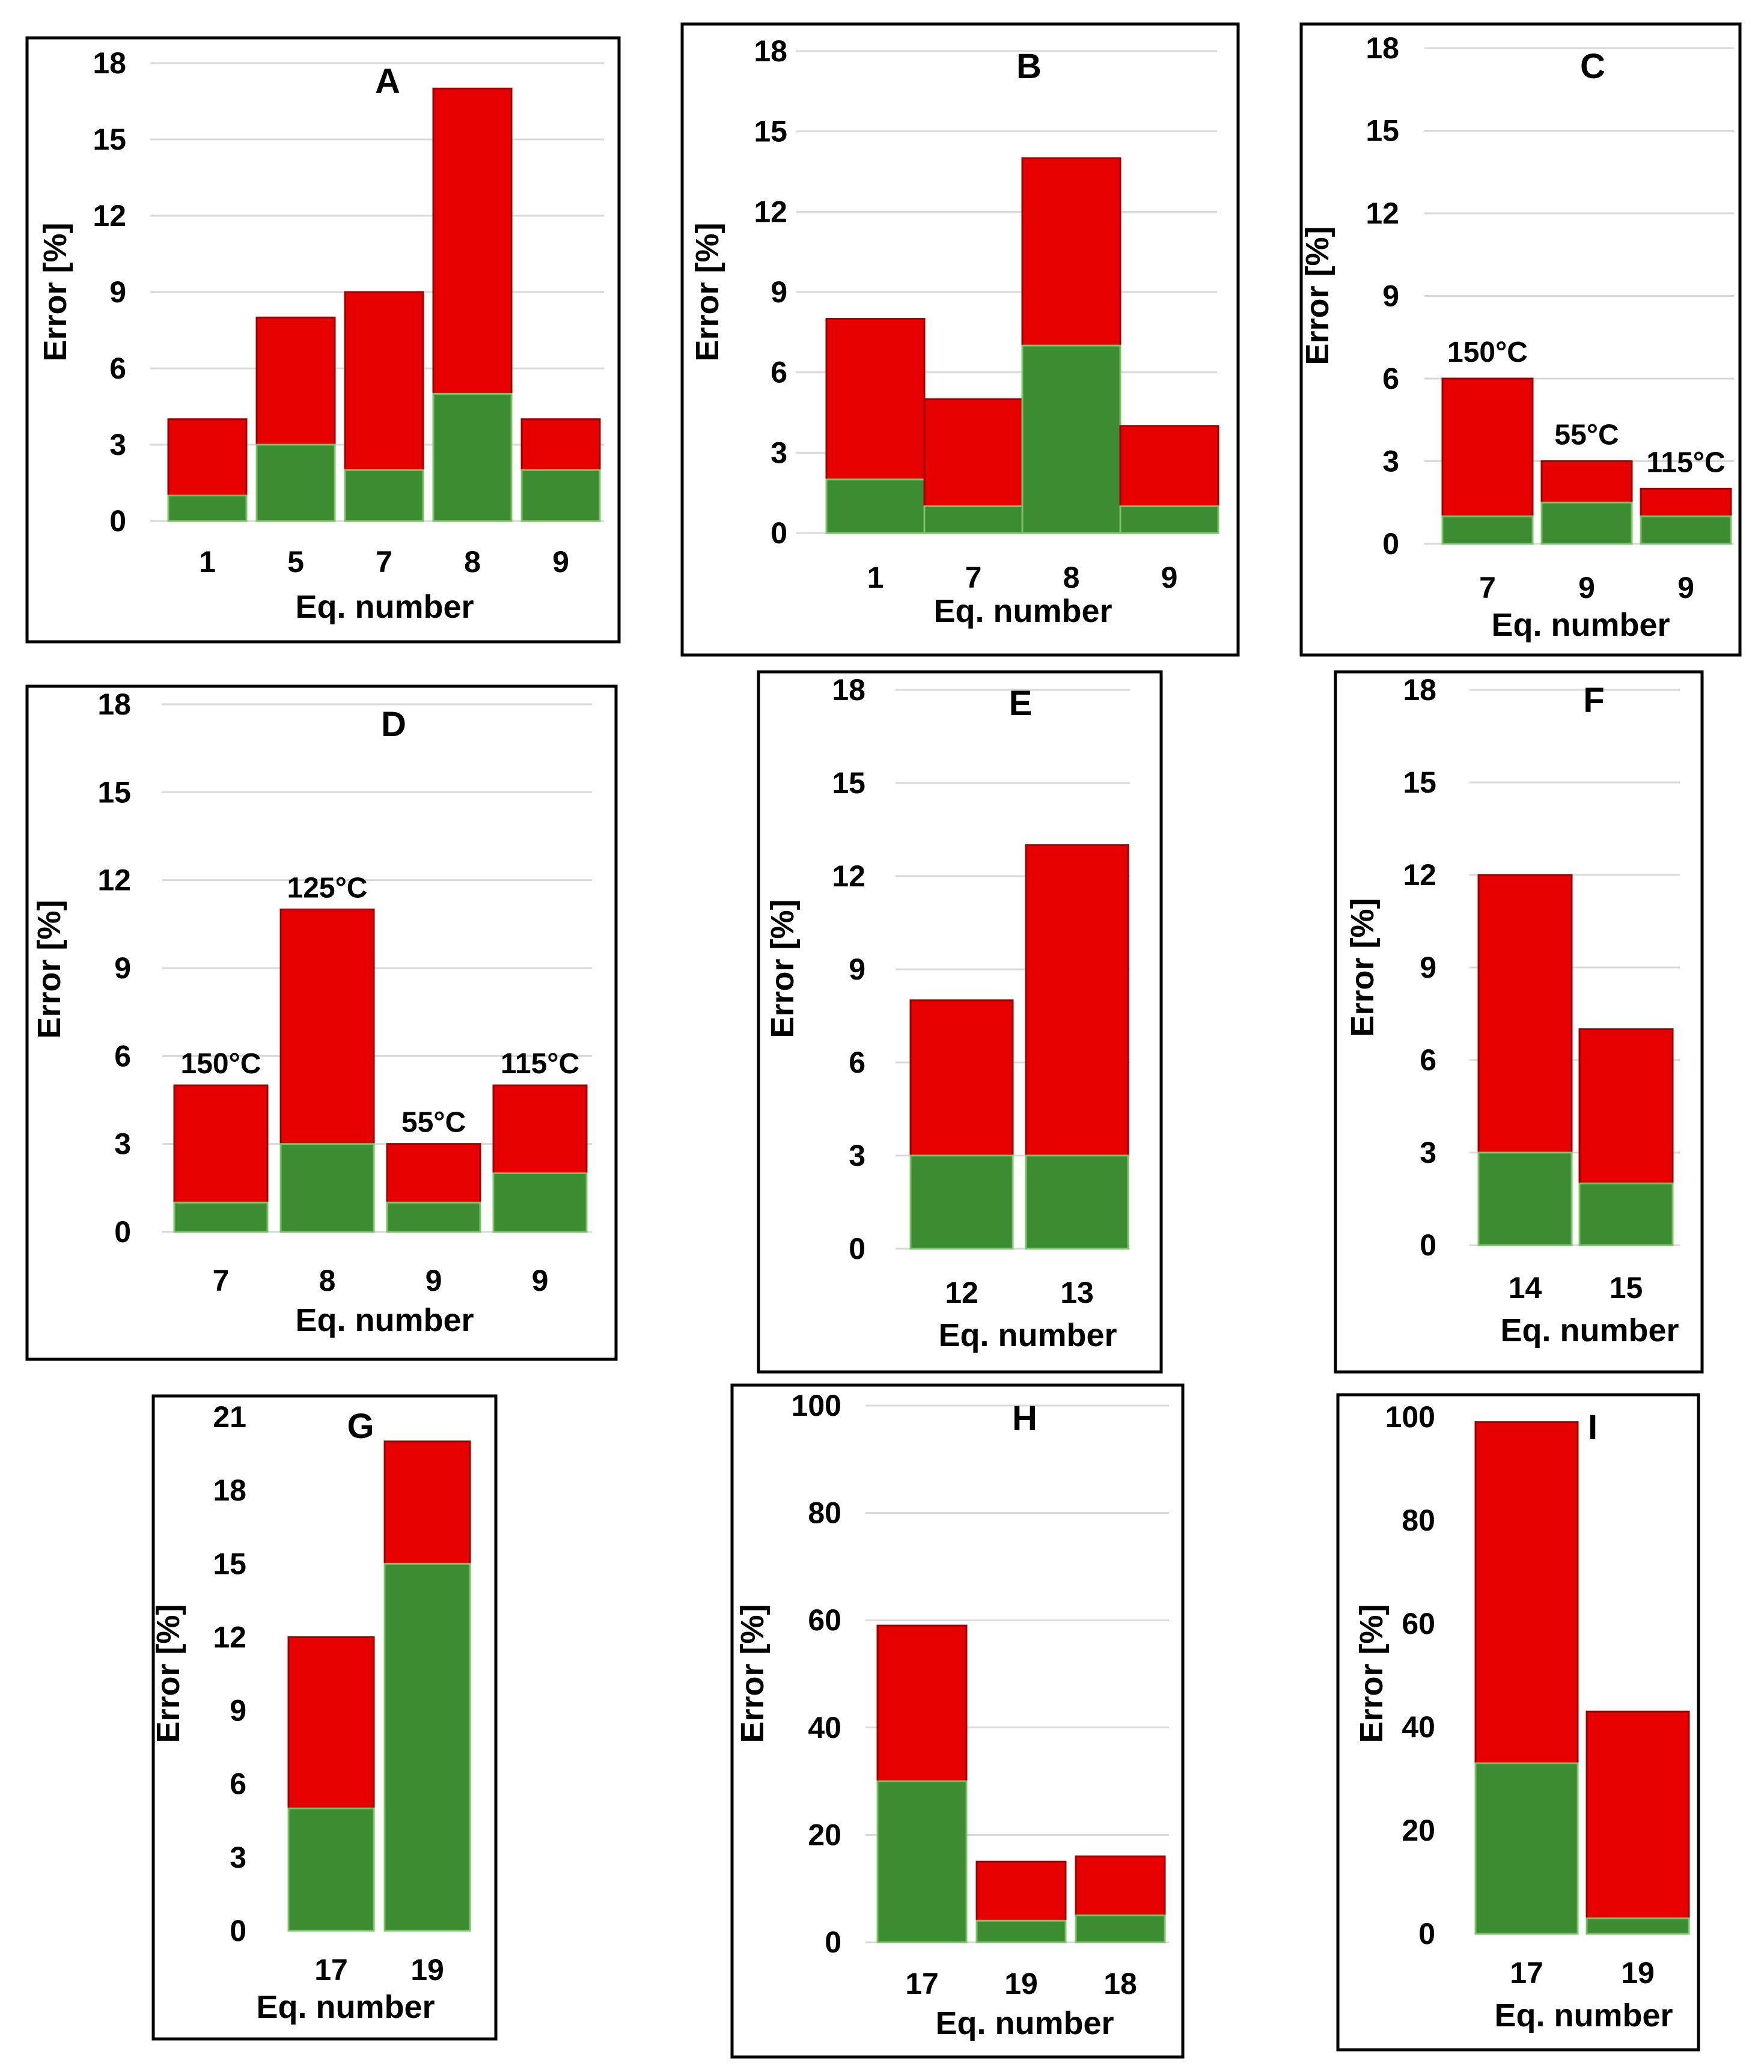 Image resolution: width=1764 pixels, height=2072 pixels. Describe the element at coordinates (1519, 1022) in the screenshot. I see `chart-panel-f: 0 3 6 9 12 15 18 14 15 F Eq. number Error [%]` at that location.